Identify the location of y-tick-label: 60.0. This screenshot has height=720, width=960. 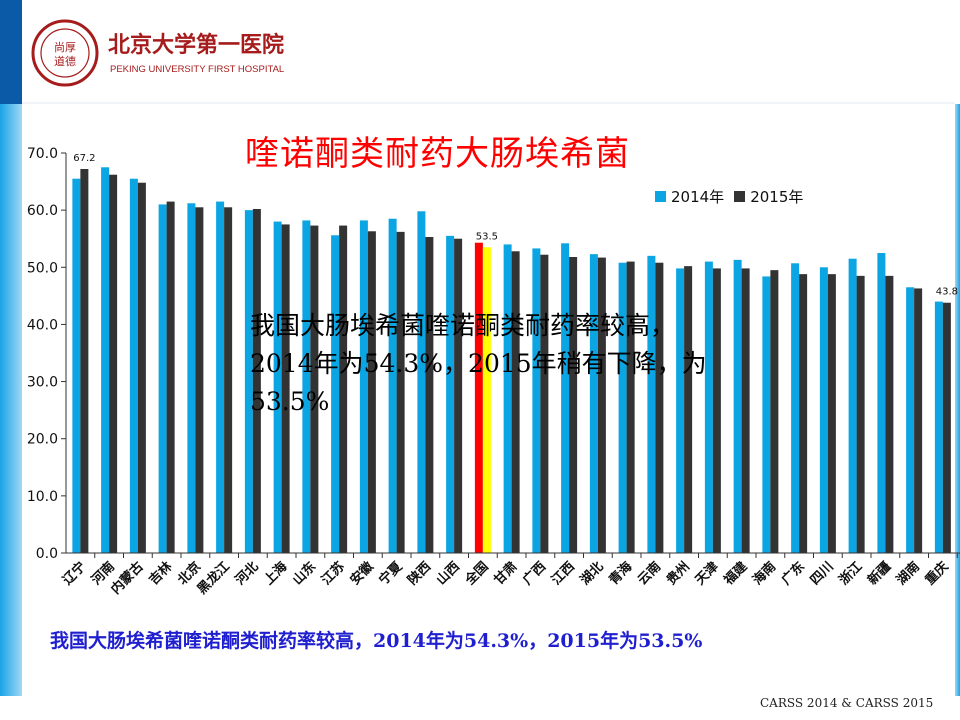
(42, 211).